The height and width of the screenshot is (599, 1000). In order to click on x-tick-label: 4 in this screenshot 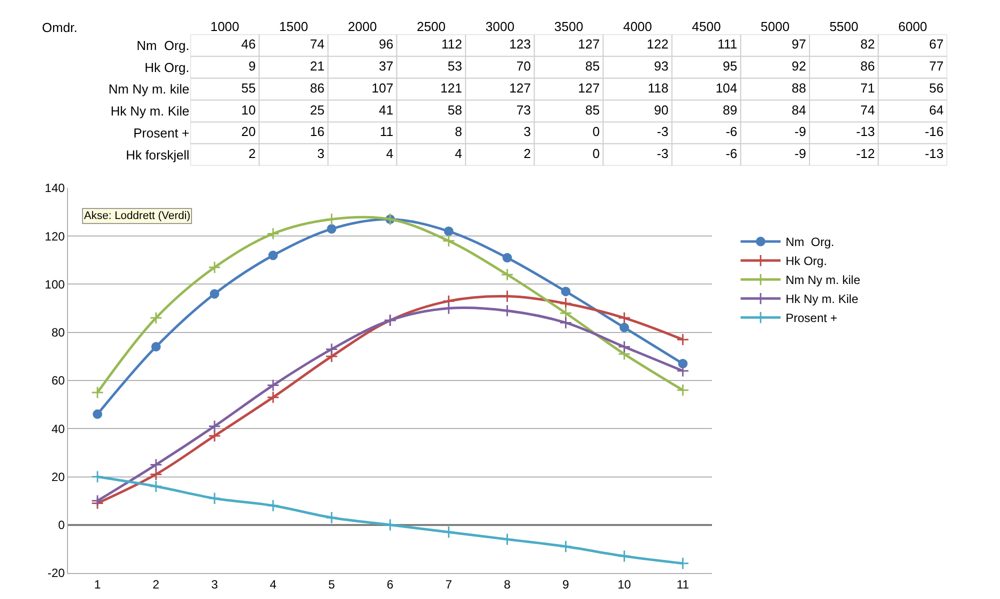, I will do `click(273, 584)`.